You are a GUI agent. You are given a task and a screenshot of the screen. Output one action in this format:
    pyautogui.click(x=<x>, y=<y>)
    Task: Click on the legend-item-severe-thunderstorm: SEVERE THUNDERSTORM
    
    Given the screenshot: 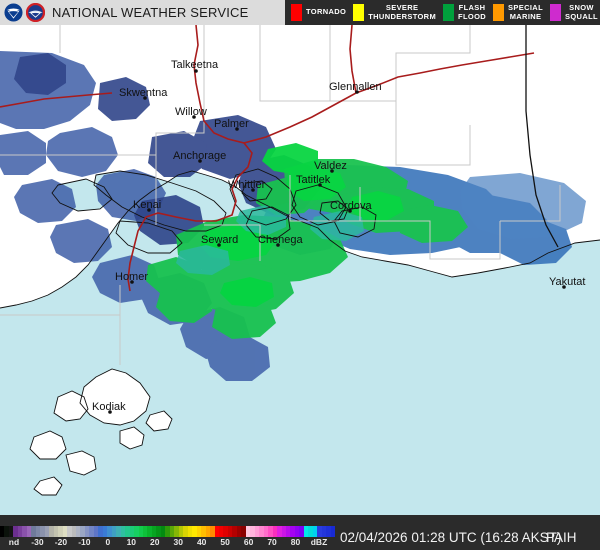 What is the action you would take?
    pyautogui.click(x=394, y=12)
    